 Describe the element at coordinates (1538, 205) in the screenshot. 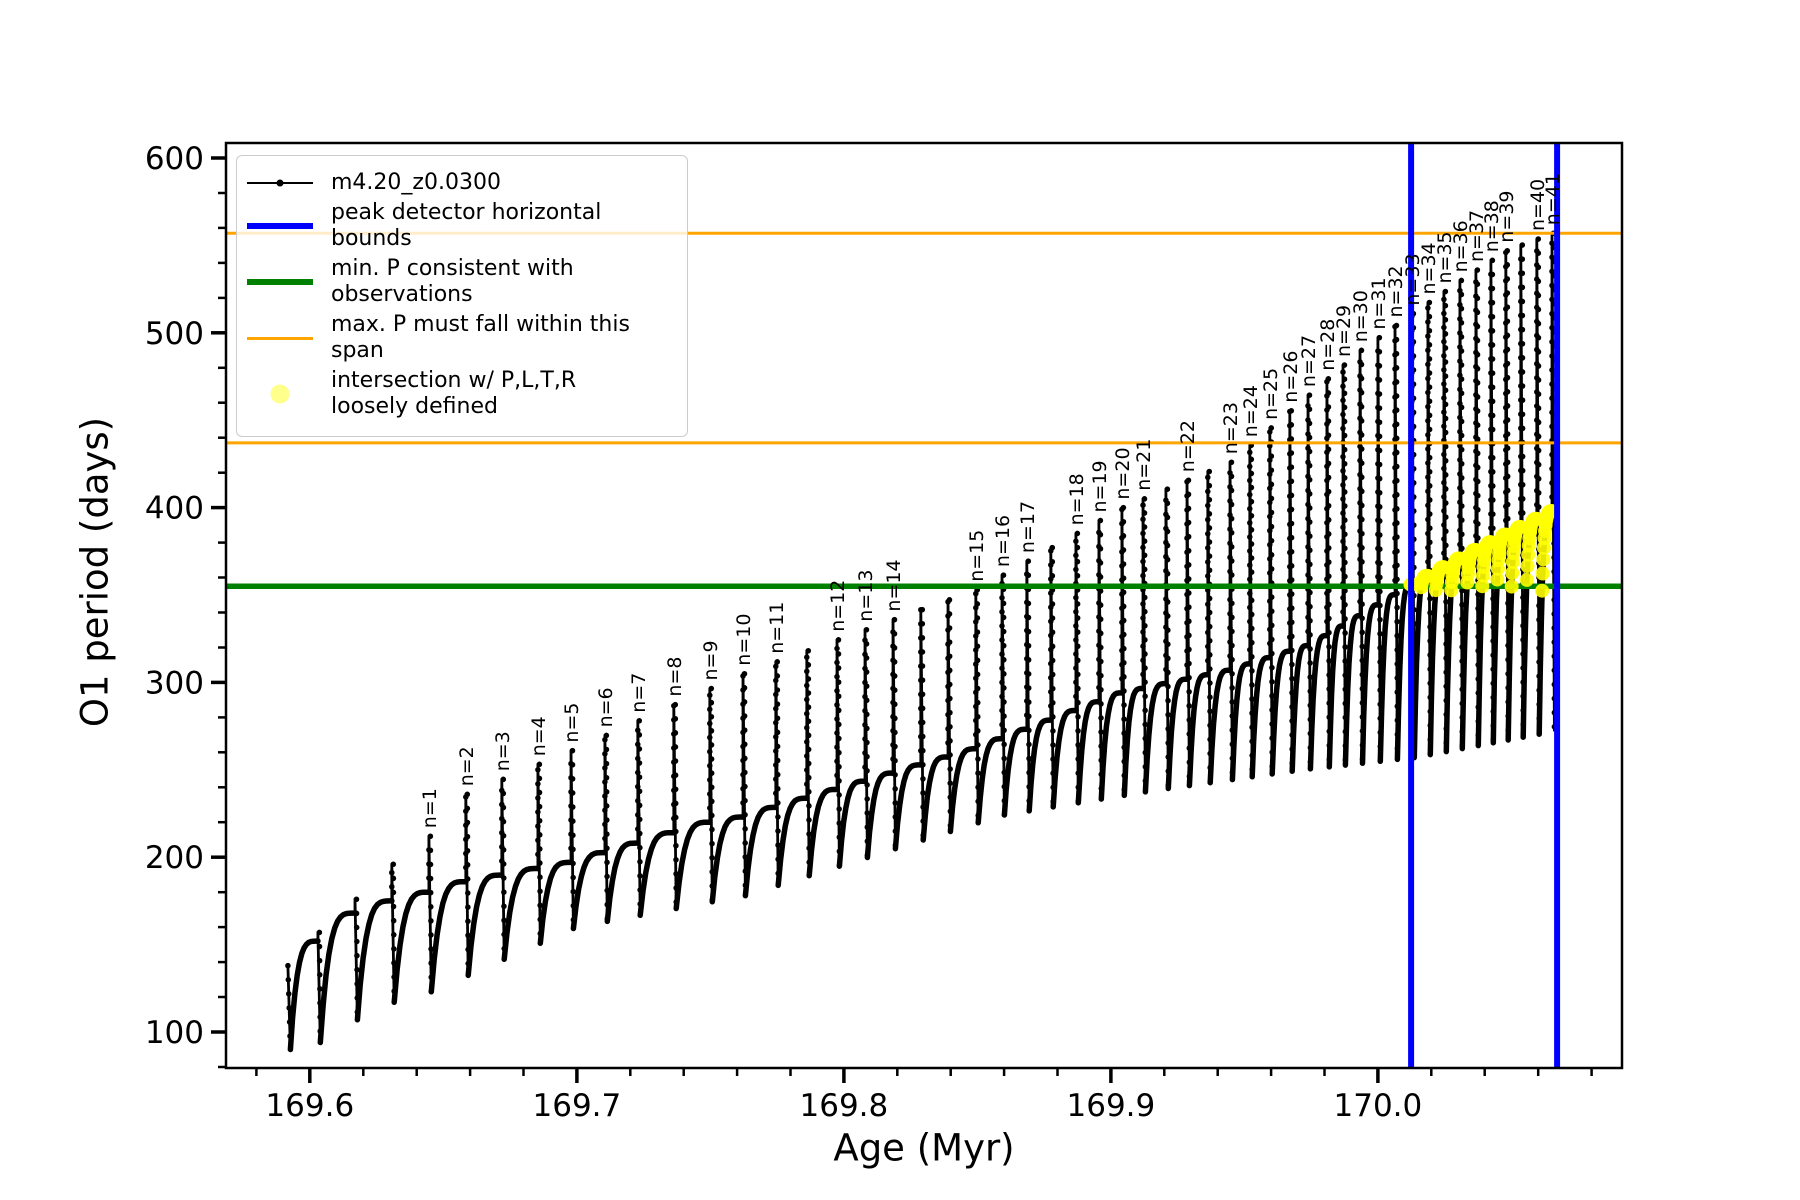

I see `n-annotation: n=40` at that location.